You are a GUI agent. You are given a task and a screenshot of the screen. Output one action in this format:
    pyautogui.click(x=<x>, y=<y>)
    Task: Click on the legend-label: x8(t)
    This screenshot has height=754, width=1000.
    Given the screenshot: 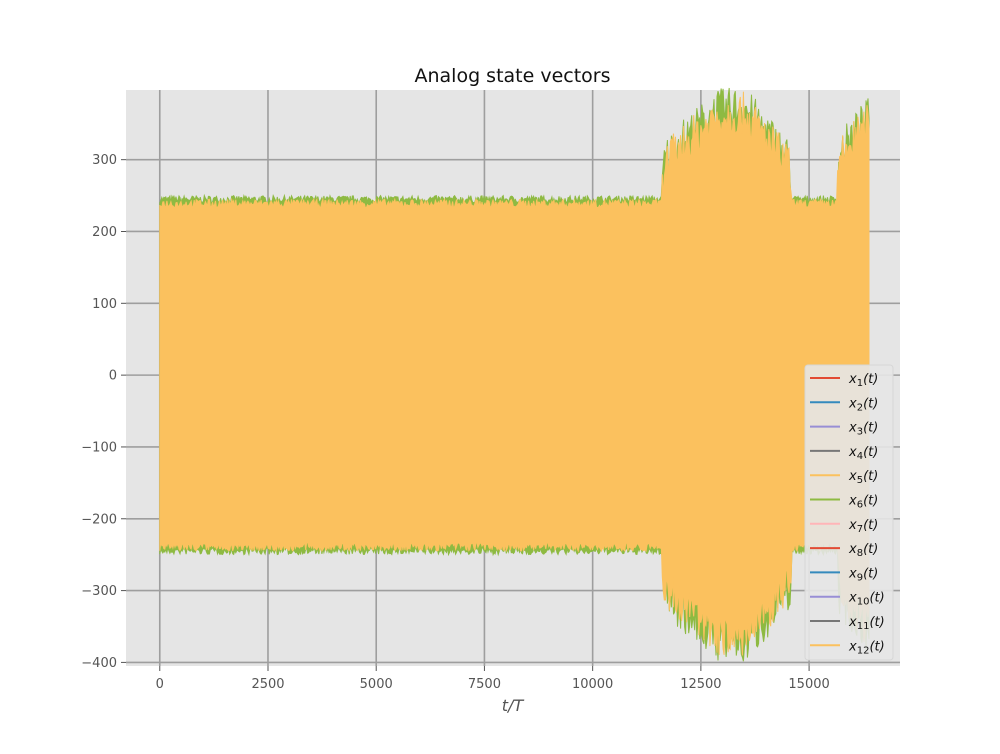 What is the action you would take?
    pyautogui.click(x=863, y=550)
    